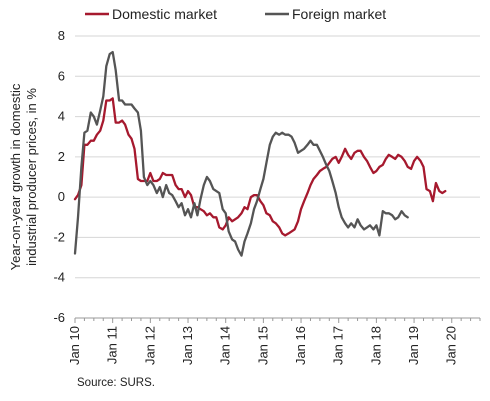  I want to click on y-axis-title-line: Year-on-year growth in domestic, so click(15, 176).